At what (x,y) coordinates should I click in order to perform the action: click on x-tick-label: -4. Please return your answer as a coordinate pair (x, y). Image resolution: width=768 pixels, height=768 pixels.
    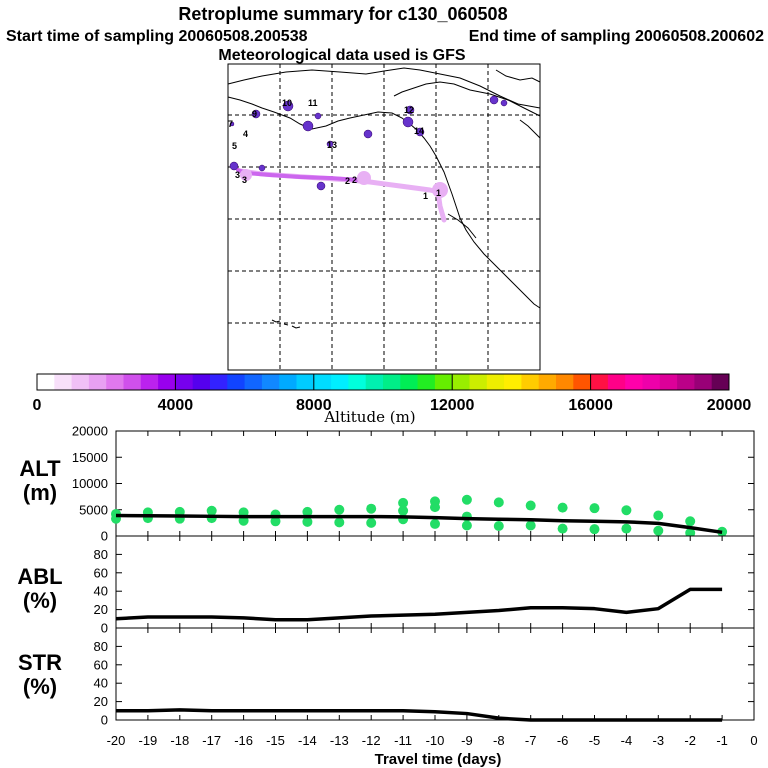
    Looking at the image, I should click on (627, 740).